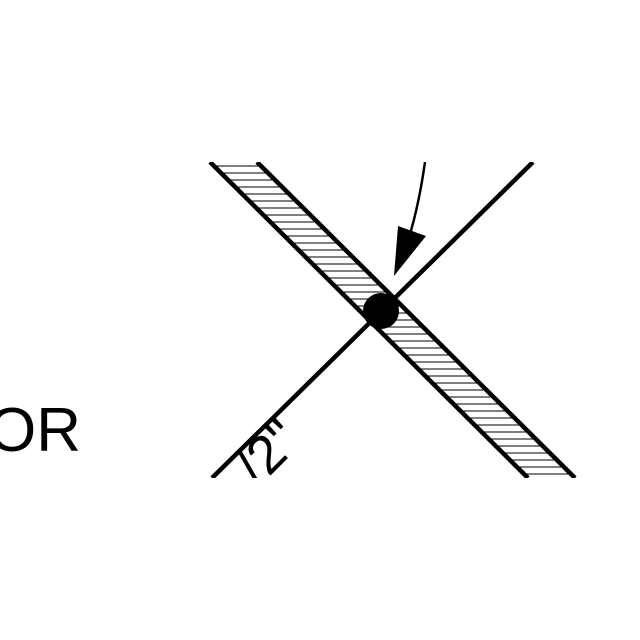 Image resolution: width=640 pixels, height=640 pixels. Describe the element at coordinates (410, 218) in the screenshot. I see `leader-arrow` at that location.